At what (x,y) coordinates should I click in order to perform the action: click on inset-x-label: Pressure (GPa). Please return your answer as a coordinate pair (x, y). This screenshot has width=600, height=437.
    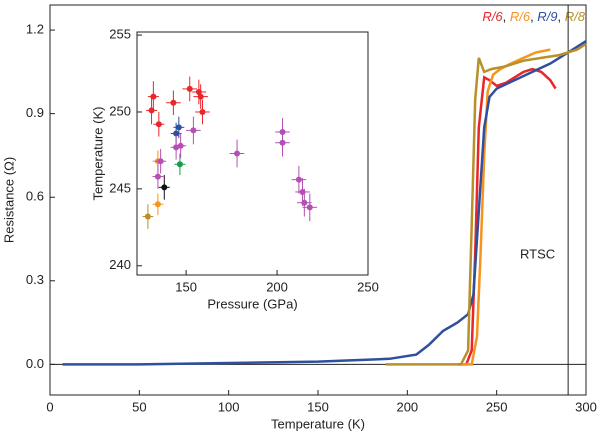
    Looking at the image, I should click on (252, 303).